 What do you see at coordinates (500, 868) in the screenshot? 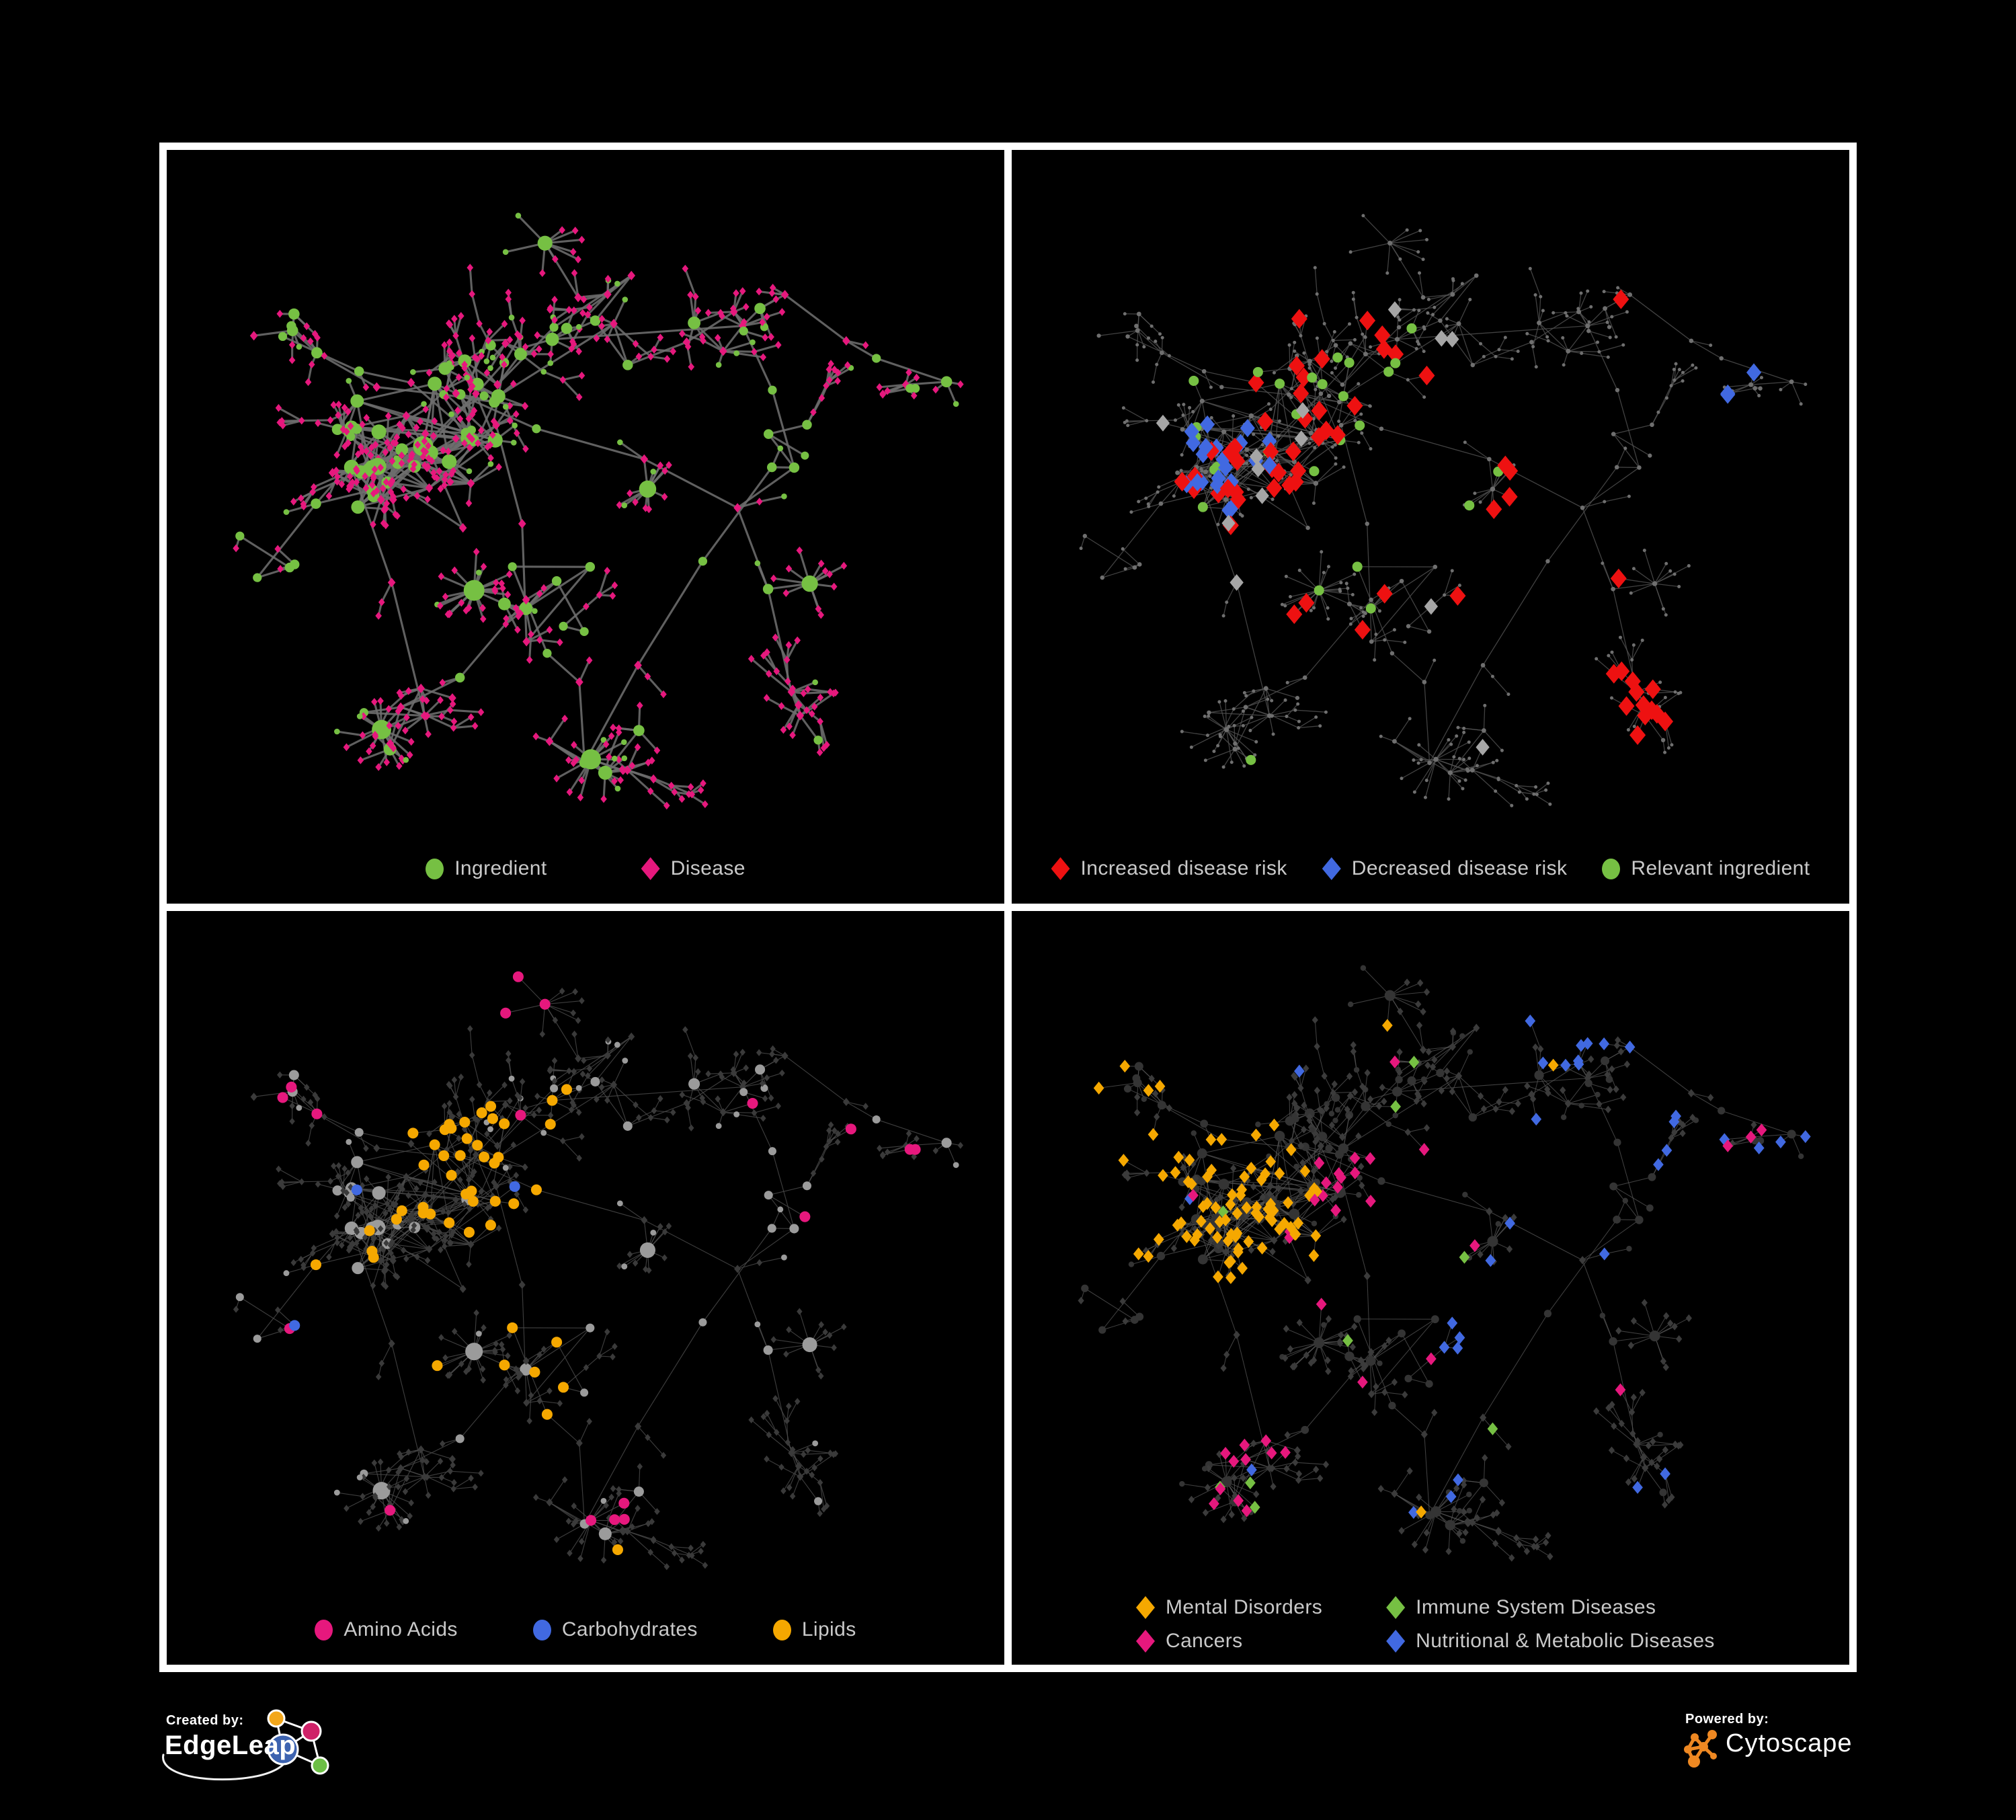
I see `legend-label-ingredient: Ingredient` at bounding box center [500, 868].